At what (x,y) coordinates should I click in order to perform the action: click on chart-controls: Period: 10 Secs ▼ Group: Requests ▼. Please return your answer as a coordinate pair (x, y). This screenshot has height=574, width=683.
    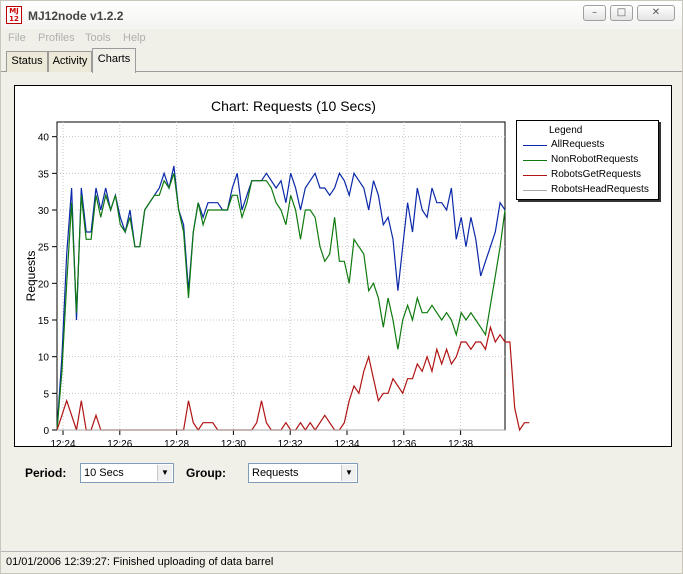
    Looking at the image, I should click on (341, 476).